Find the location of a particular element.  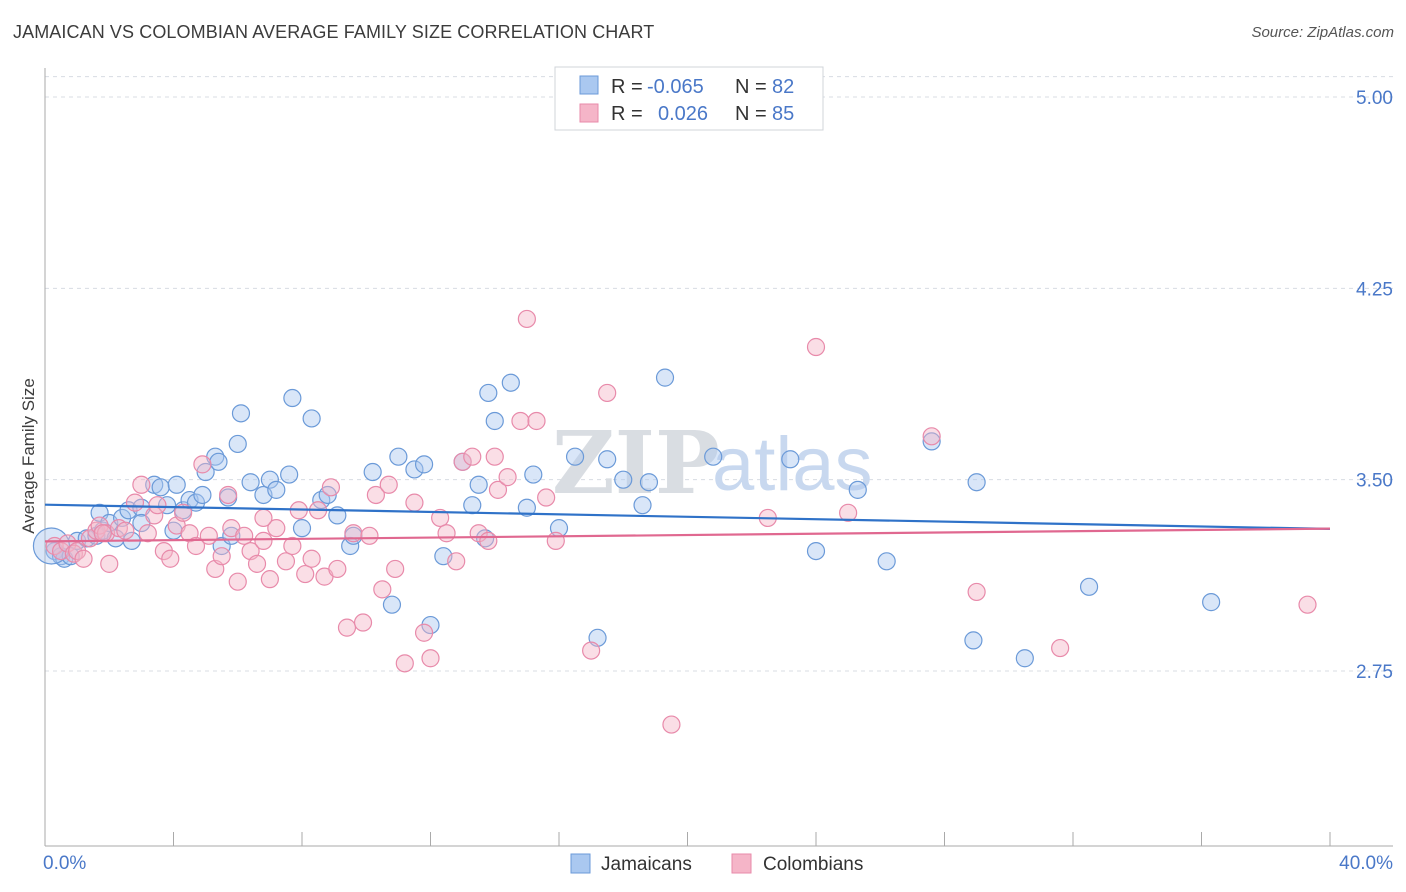

stats-r-label-pink: R = is located at coordinates (627, 114).